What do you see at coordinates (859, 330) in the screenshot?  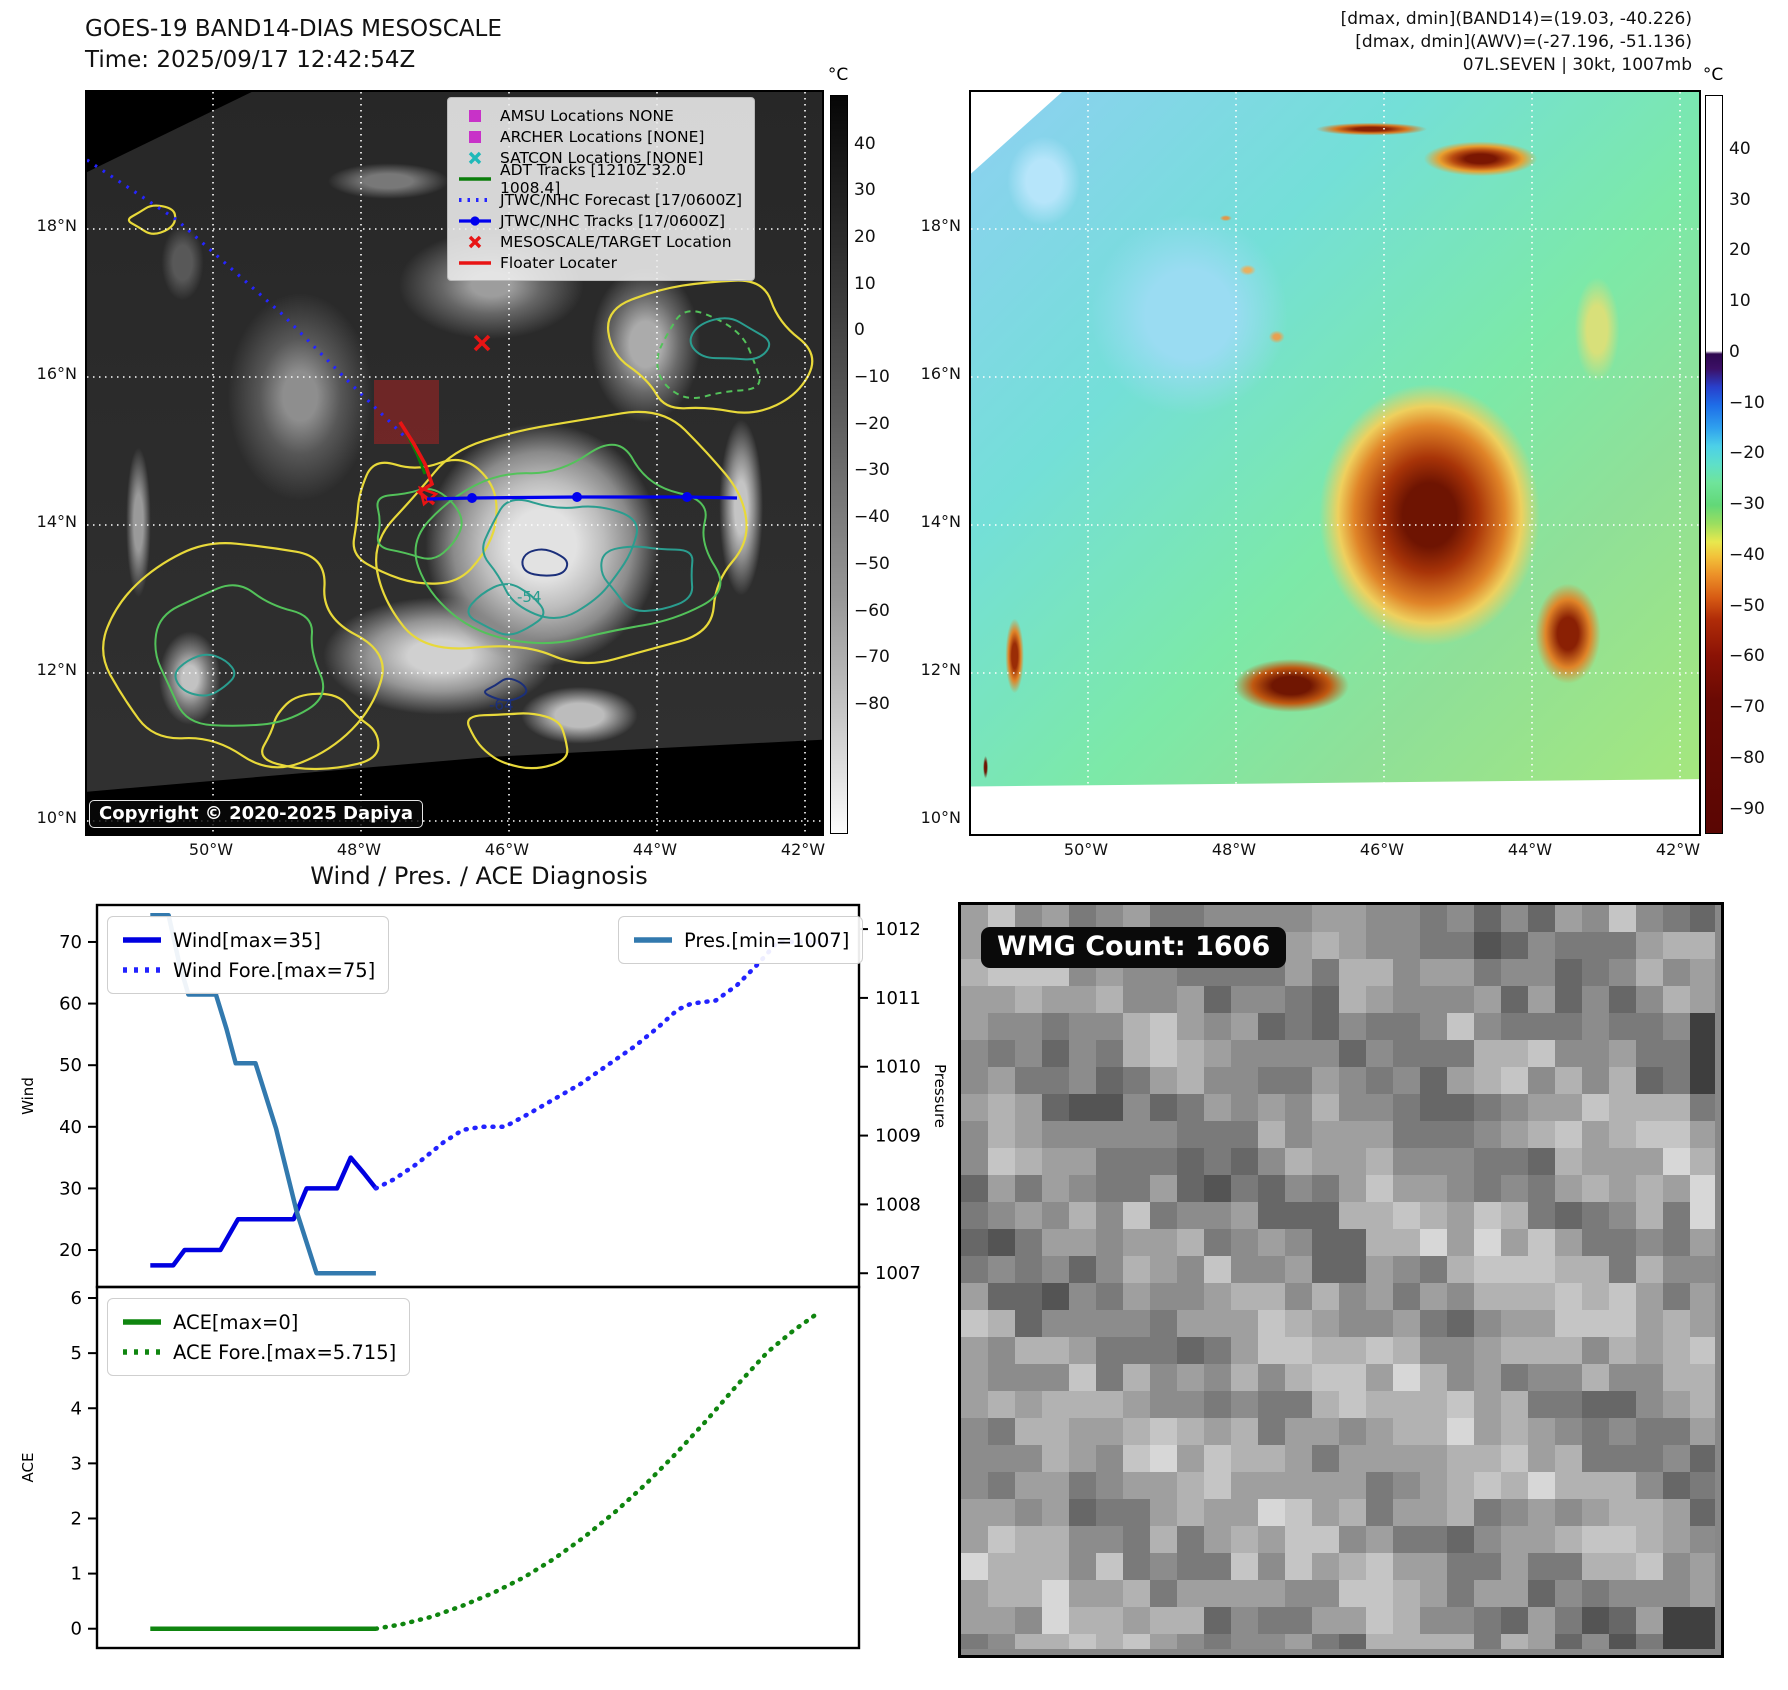 I see `colorbar-tick-label: 0` at bounding box center [859, 330].